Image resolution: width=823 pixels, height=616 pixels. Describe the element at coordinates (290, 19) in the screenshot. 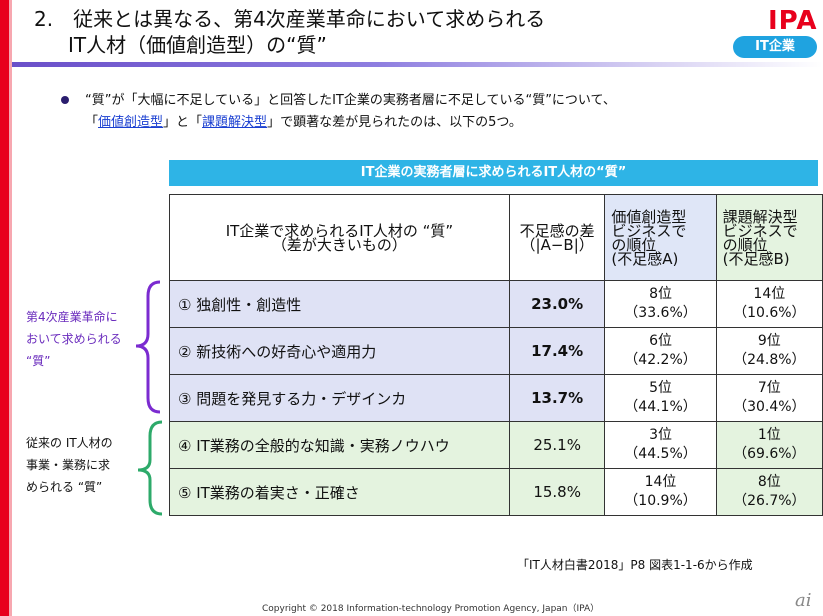

I see `title-line-1: 2. 従来とは異なる、第4次産業革命において求められる` at that location.